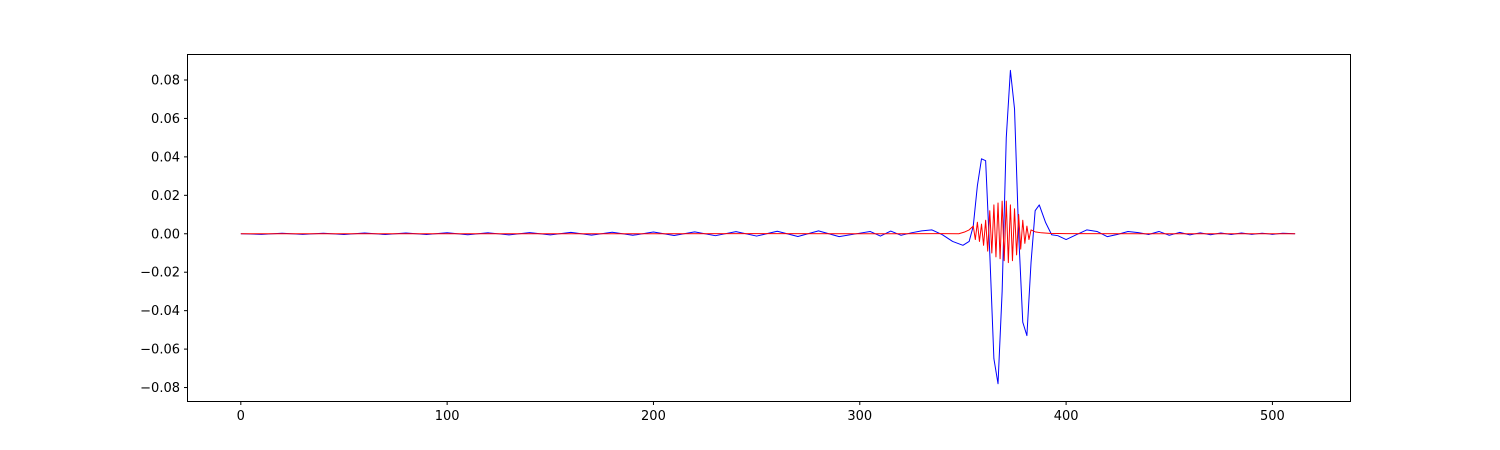 Image resolution: width=1500 pixels, height=450 pixels. Describe the element at coordinates (1272, 416) in the screenshot. I see `x-tick-label: 500` at that location.